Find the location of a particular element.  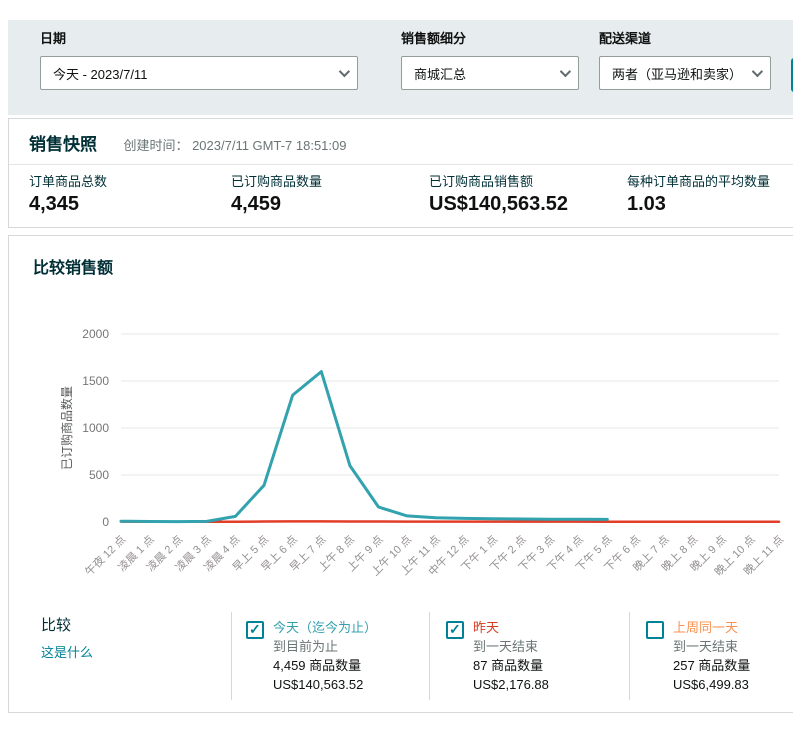

legend-title: 昨天 is located at coordinates (486, 627).